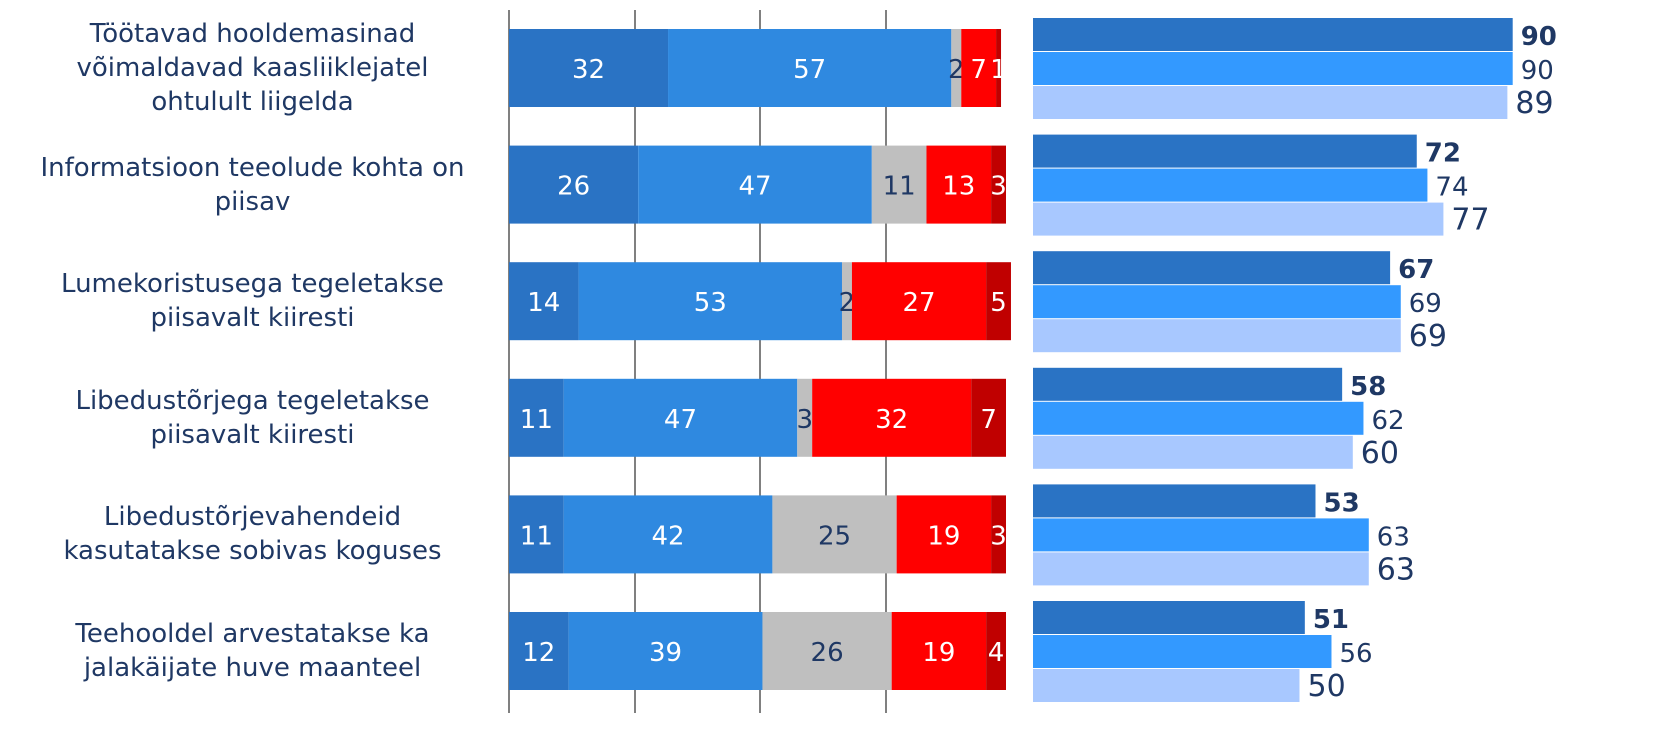 The height and width of the screenshot is (753, 1654). Describe the element at coordinates (1327, 686) in the screenshot. I see `right-value-label: 50` at that location.